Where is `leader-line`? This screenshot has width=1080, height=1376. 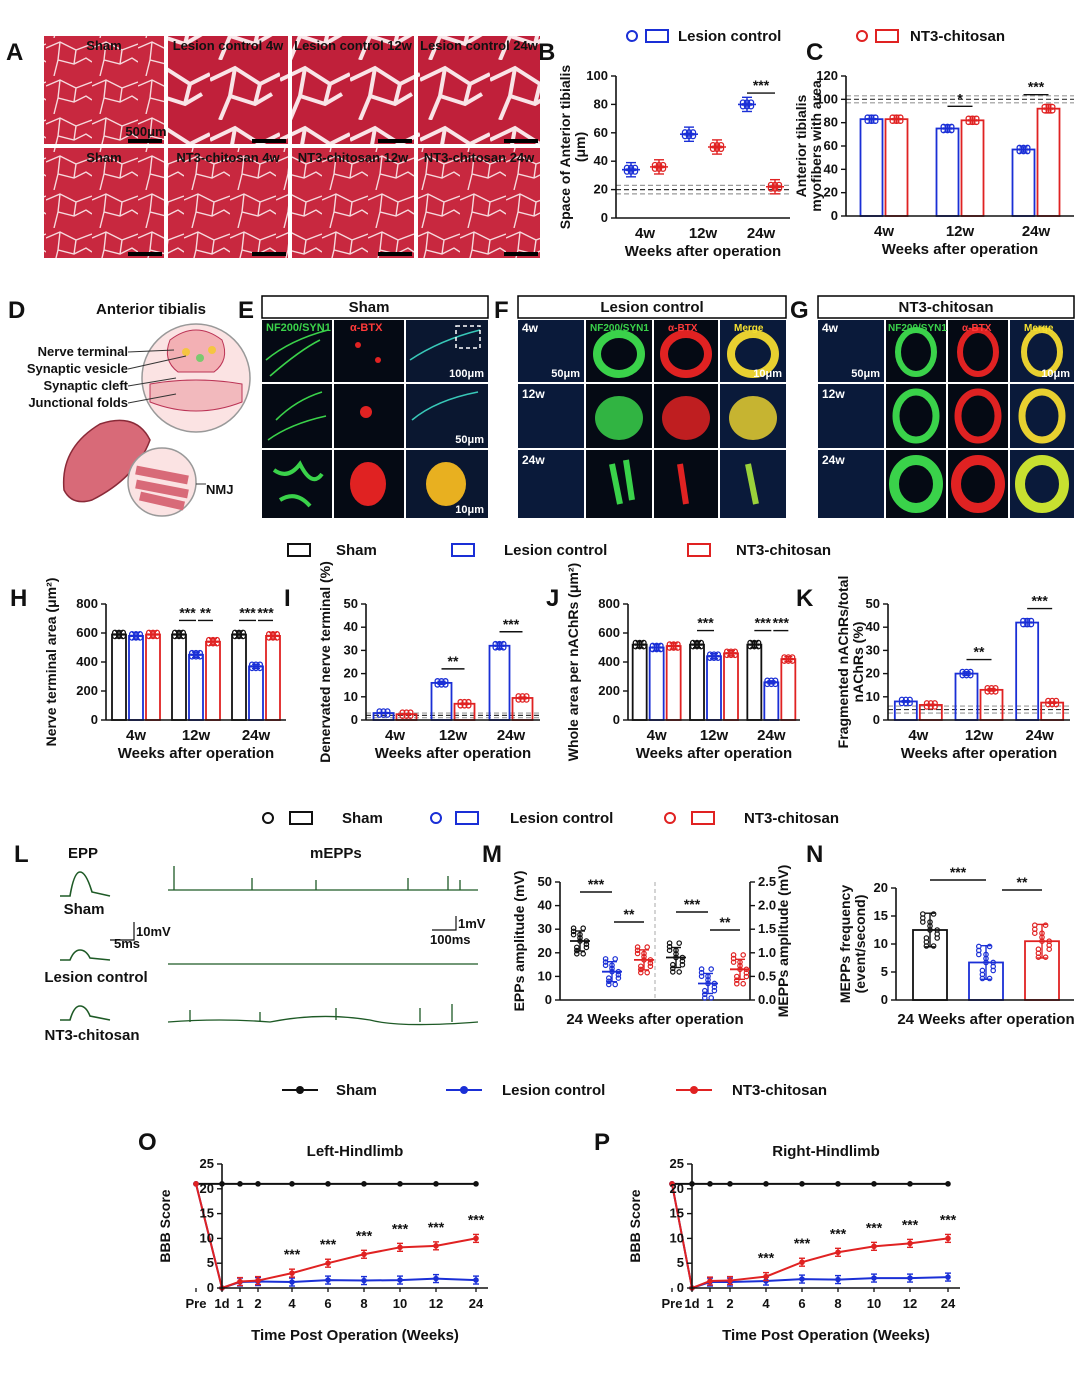
leader-line is located at coordinates (152, 398).